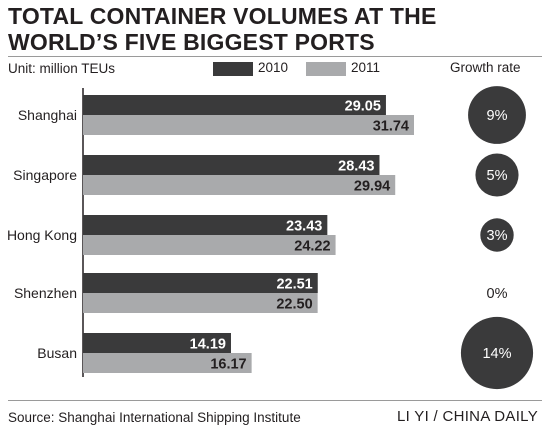  I want to click on value-label-2010-shenzhen: 22.51, so click(294, 285).